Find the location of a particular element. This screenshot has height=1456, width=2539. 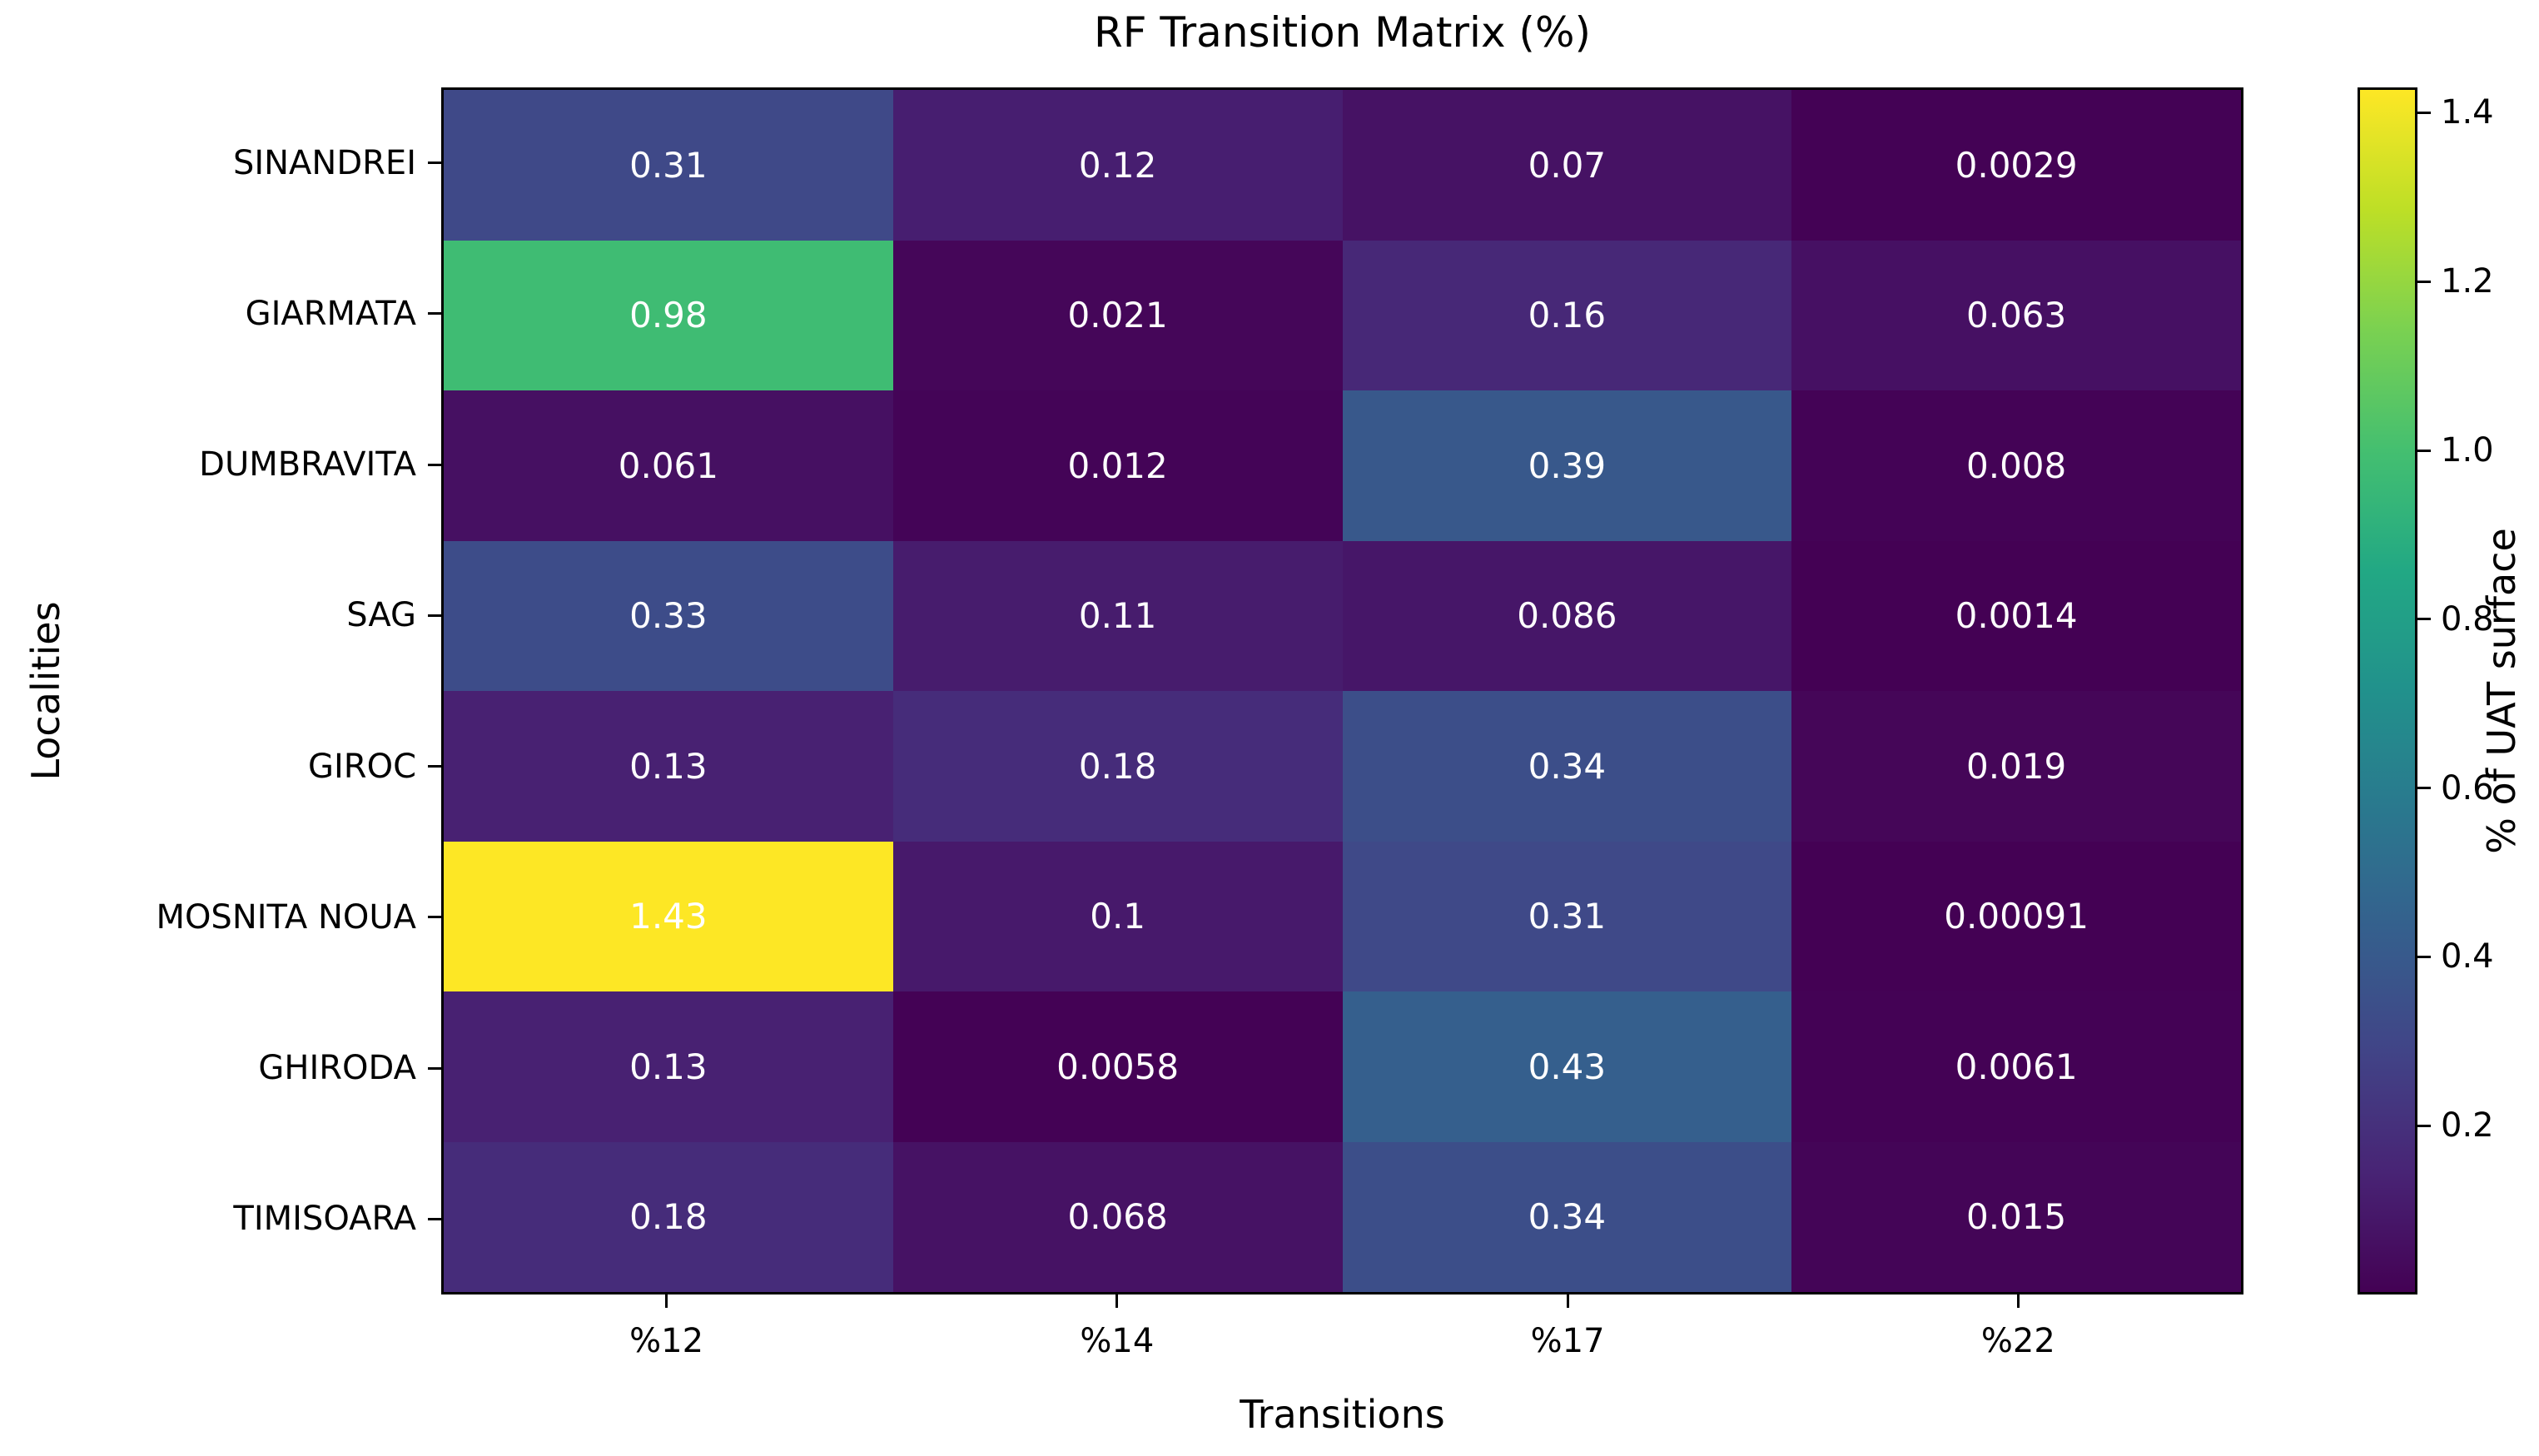

heatmap-cell: 0.98 is located at coordinates (668, 315).